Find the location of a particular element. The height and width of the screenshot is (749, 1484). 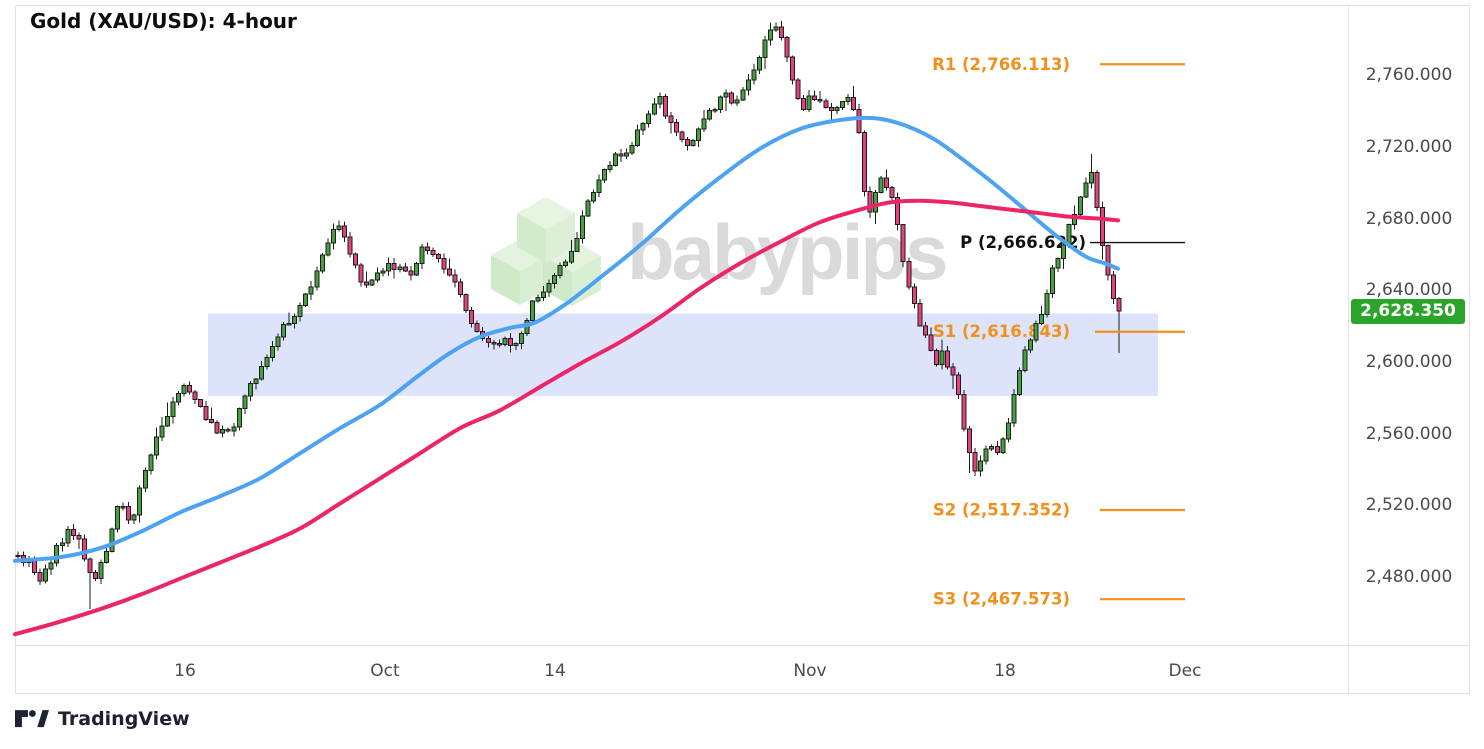

support-zone is located at coordinates (683, 354).